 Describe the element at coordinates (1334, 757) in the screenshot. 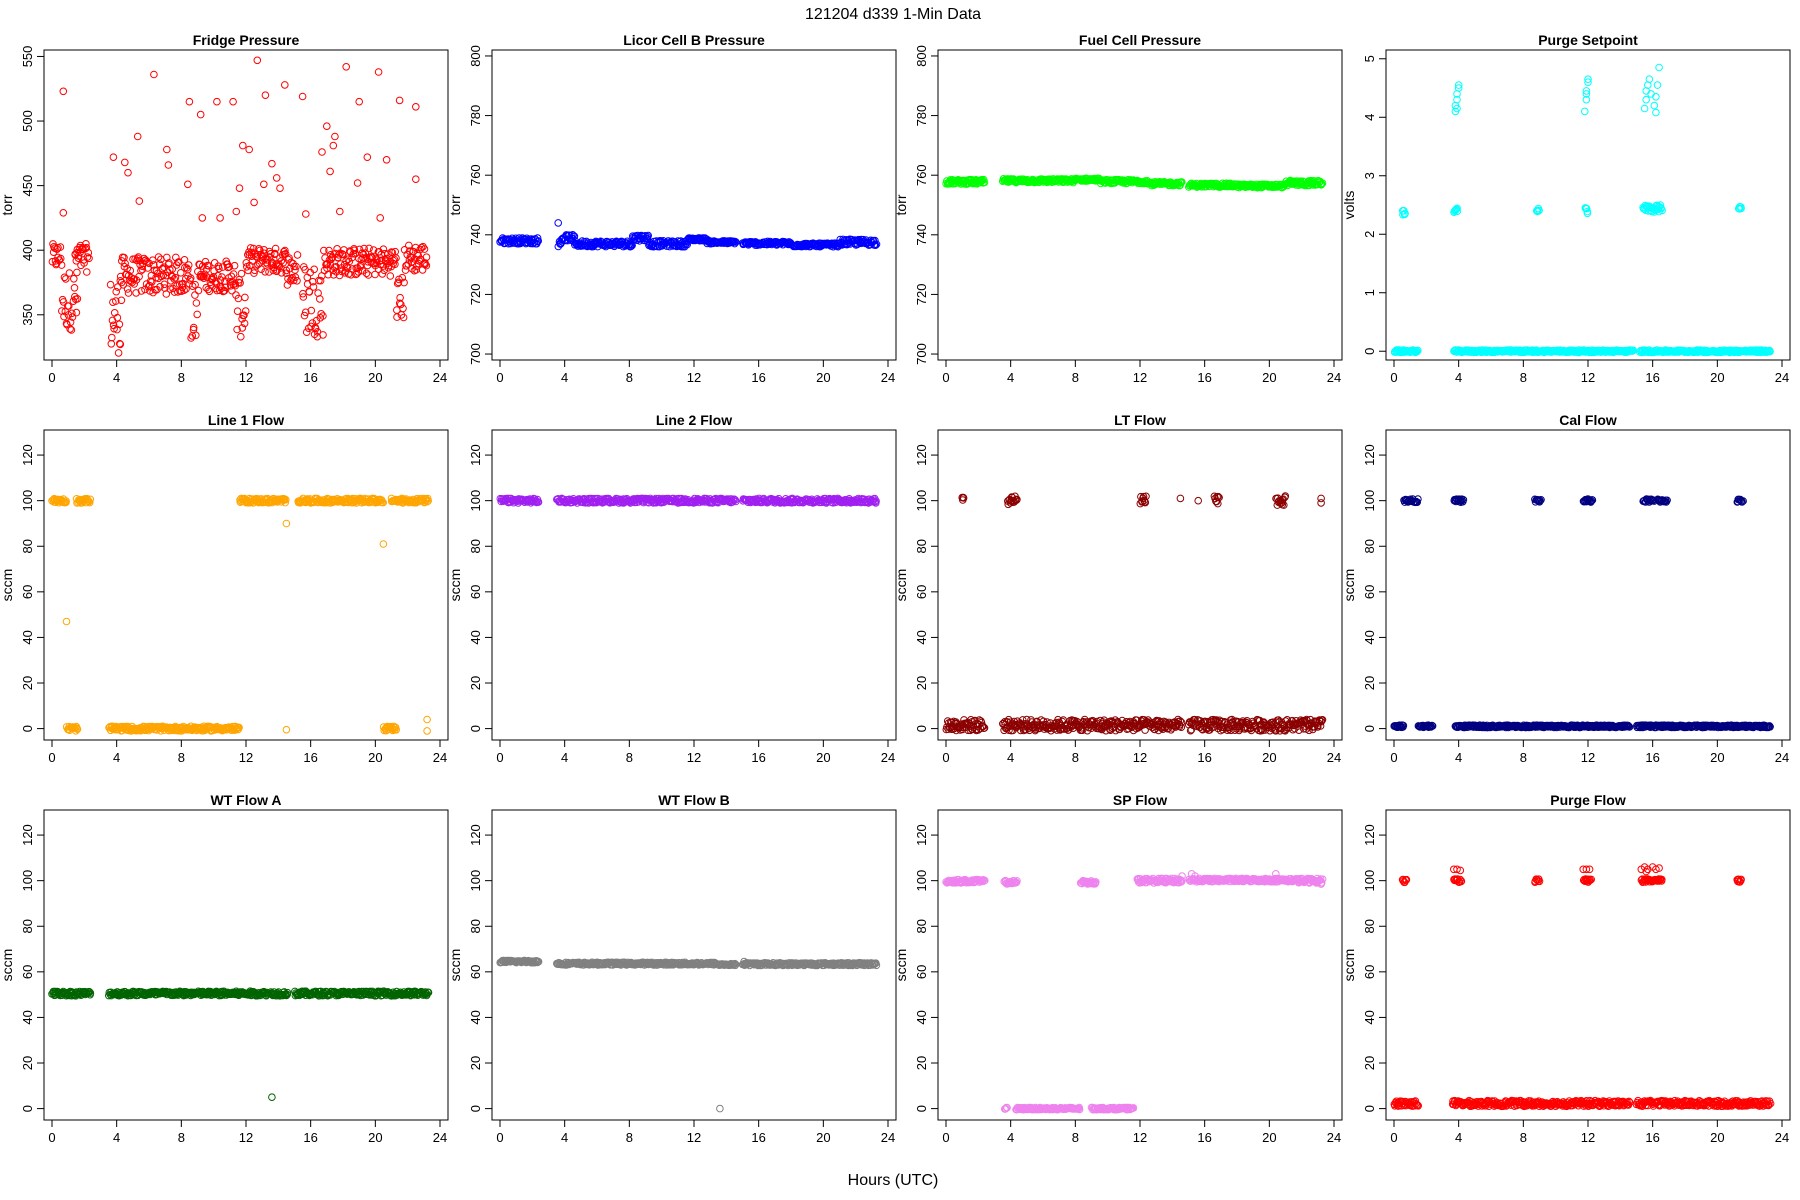

I see `x-tick-label: 24` at that location.